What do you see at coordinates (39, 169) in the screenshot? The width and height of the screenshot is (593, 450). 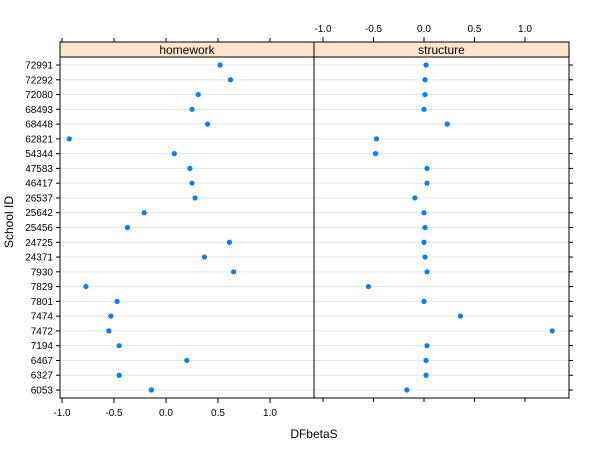 I see `y-tick-label: 47583` at bounding box center [39, 169].